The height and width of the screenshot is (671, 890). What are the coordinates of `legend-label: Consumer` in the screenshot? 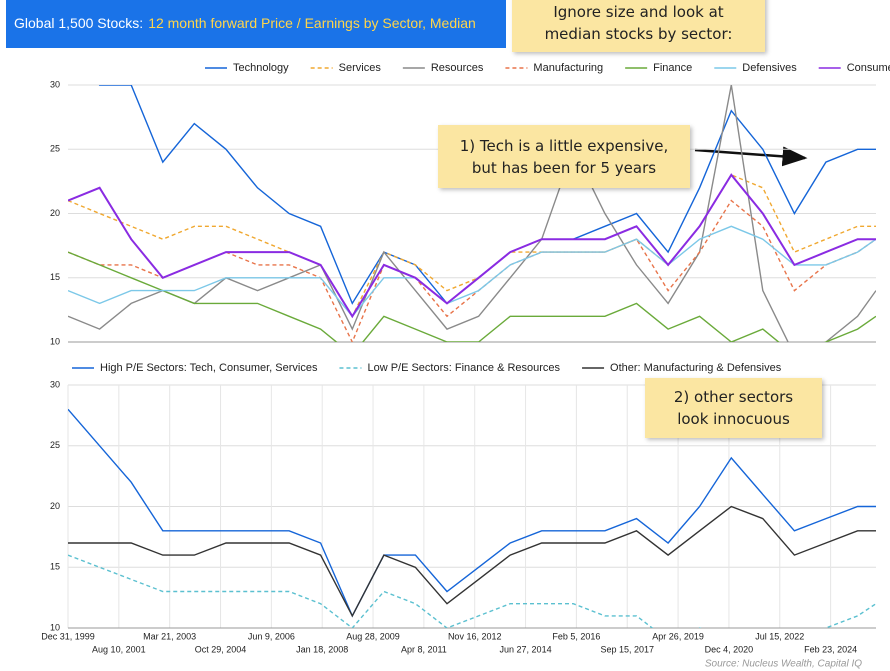 It's located at (868, 68).